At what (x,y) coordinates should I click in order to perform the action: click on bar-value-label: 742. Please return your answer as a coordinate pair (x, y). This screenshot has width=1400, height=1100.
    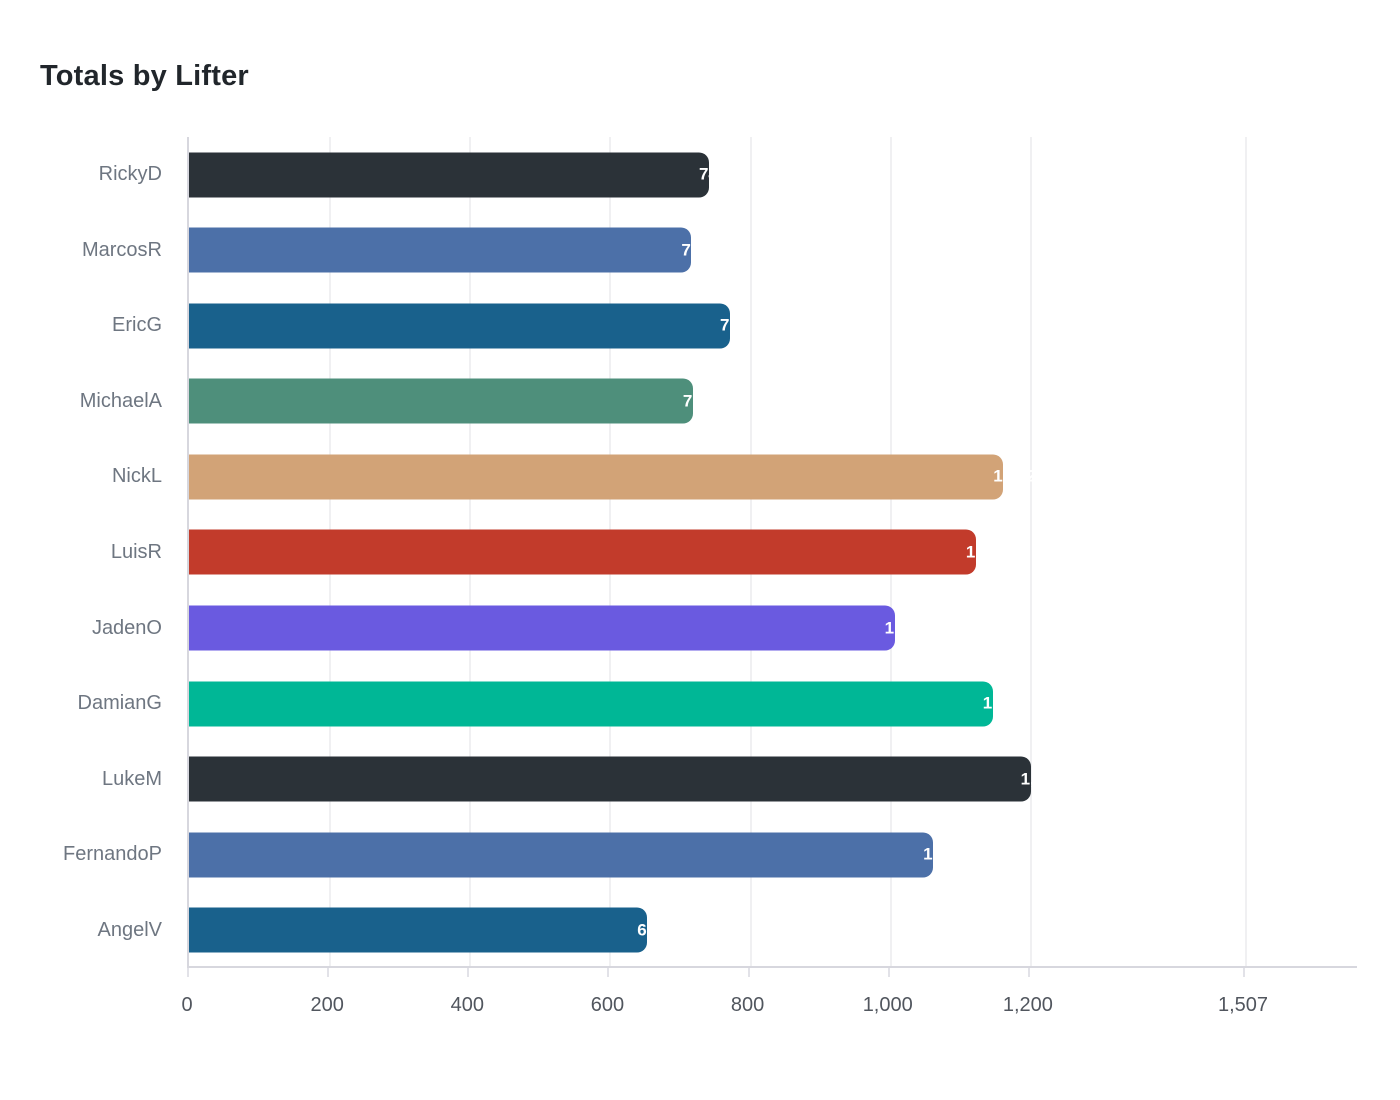
    Looking at the image, I should click on (713, 174).